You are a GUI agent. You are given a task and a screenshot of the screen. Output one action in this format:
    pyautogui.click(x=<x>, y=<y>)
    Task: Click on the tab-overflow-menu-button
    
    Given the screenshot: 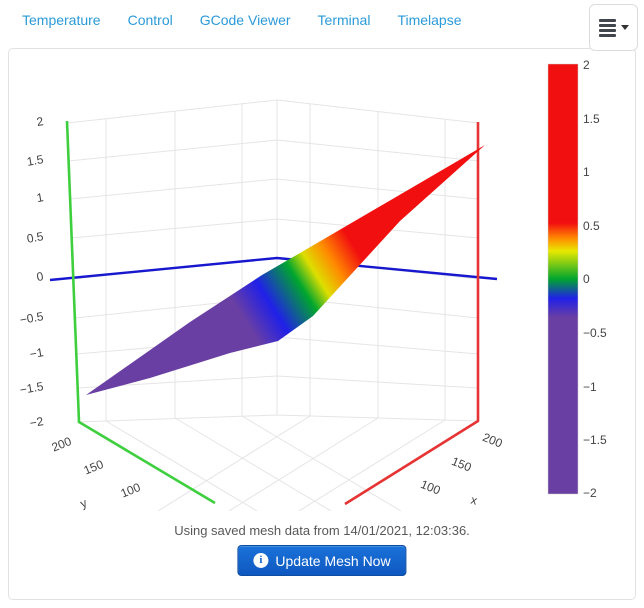 What is the action you would take?
    pyautogui.click(x=613, y=27)
    